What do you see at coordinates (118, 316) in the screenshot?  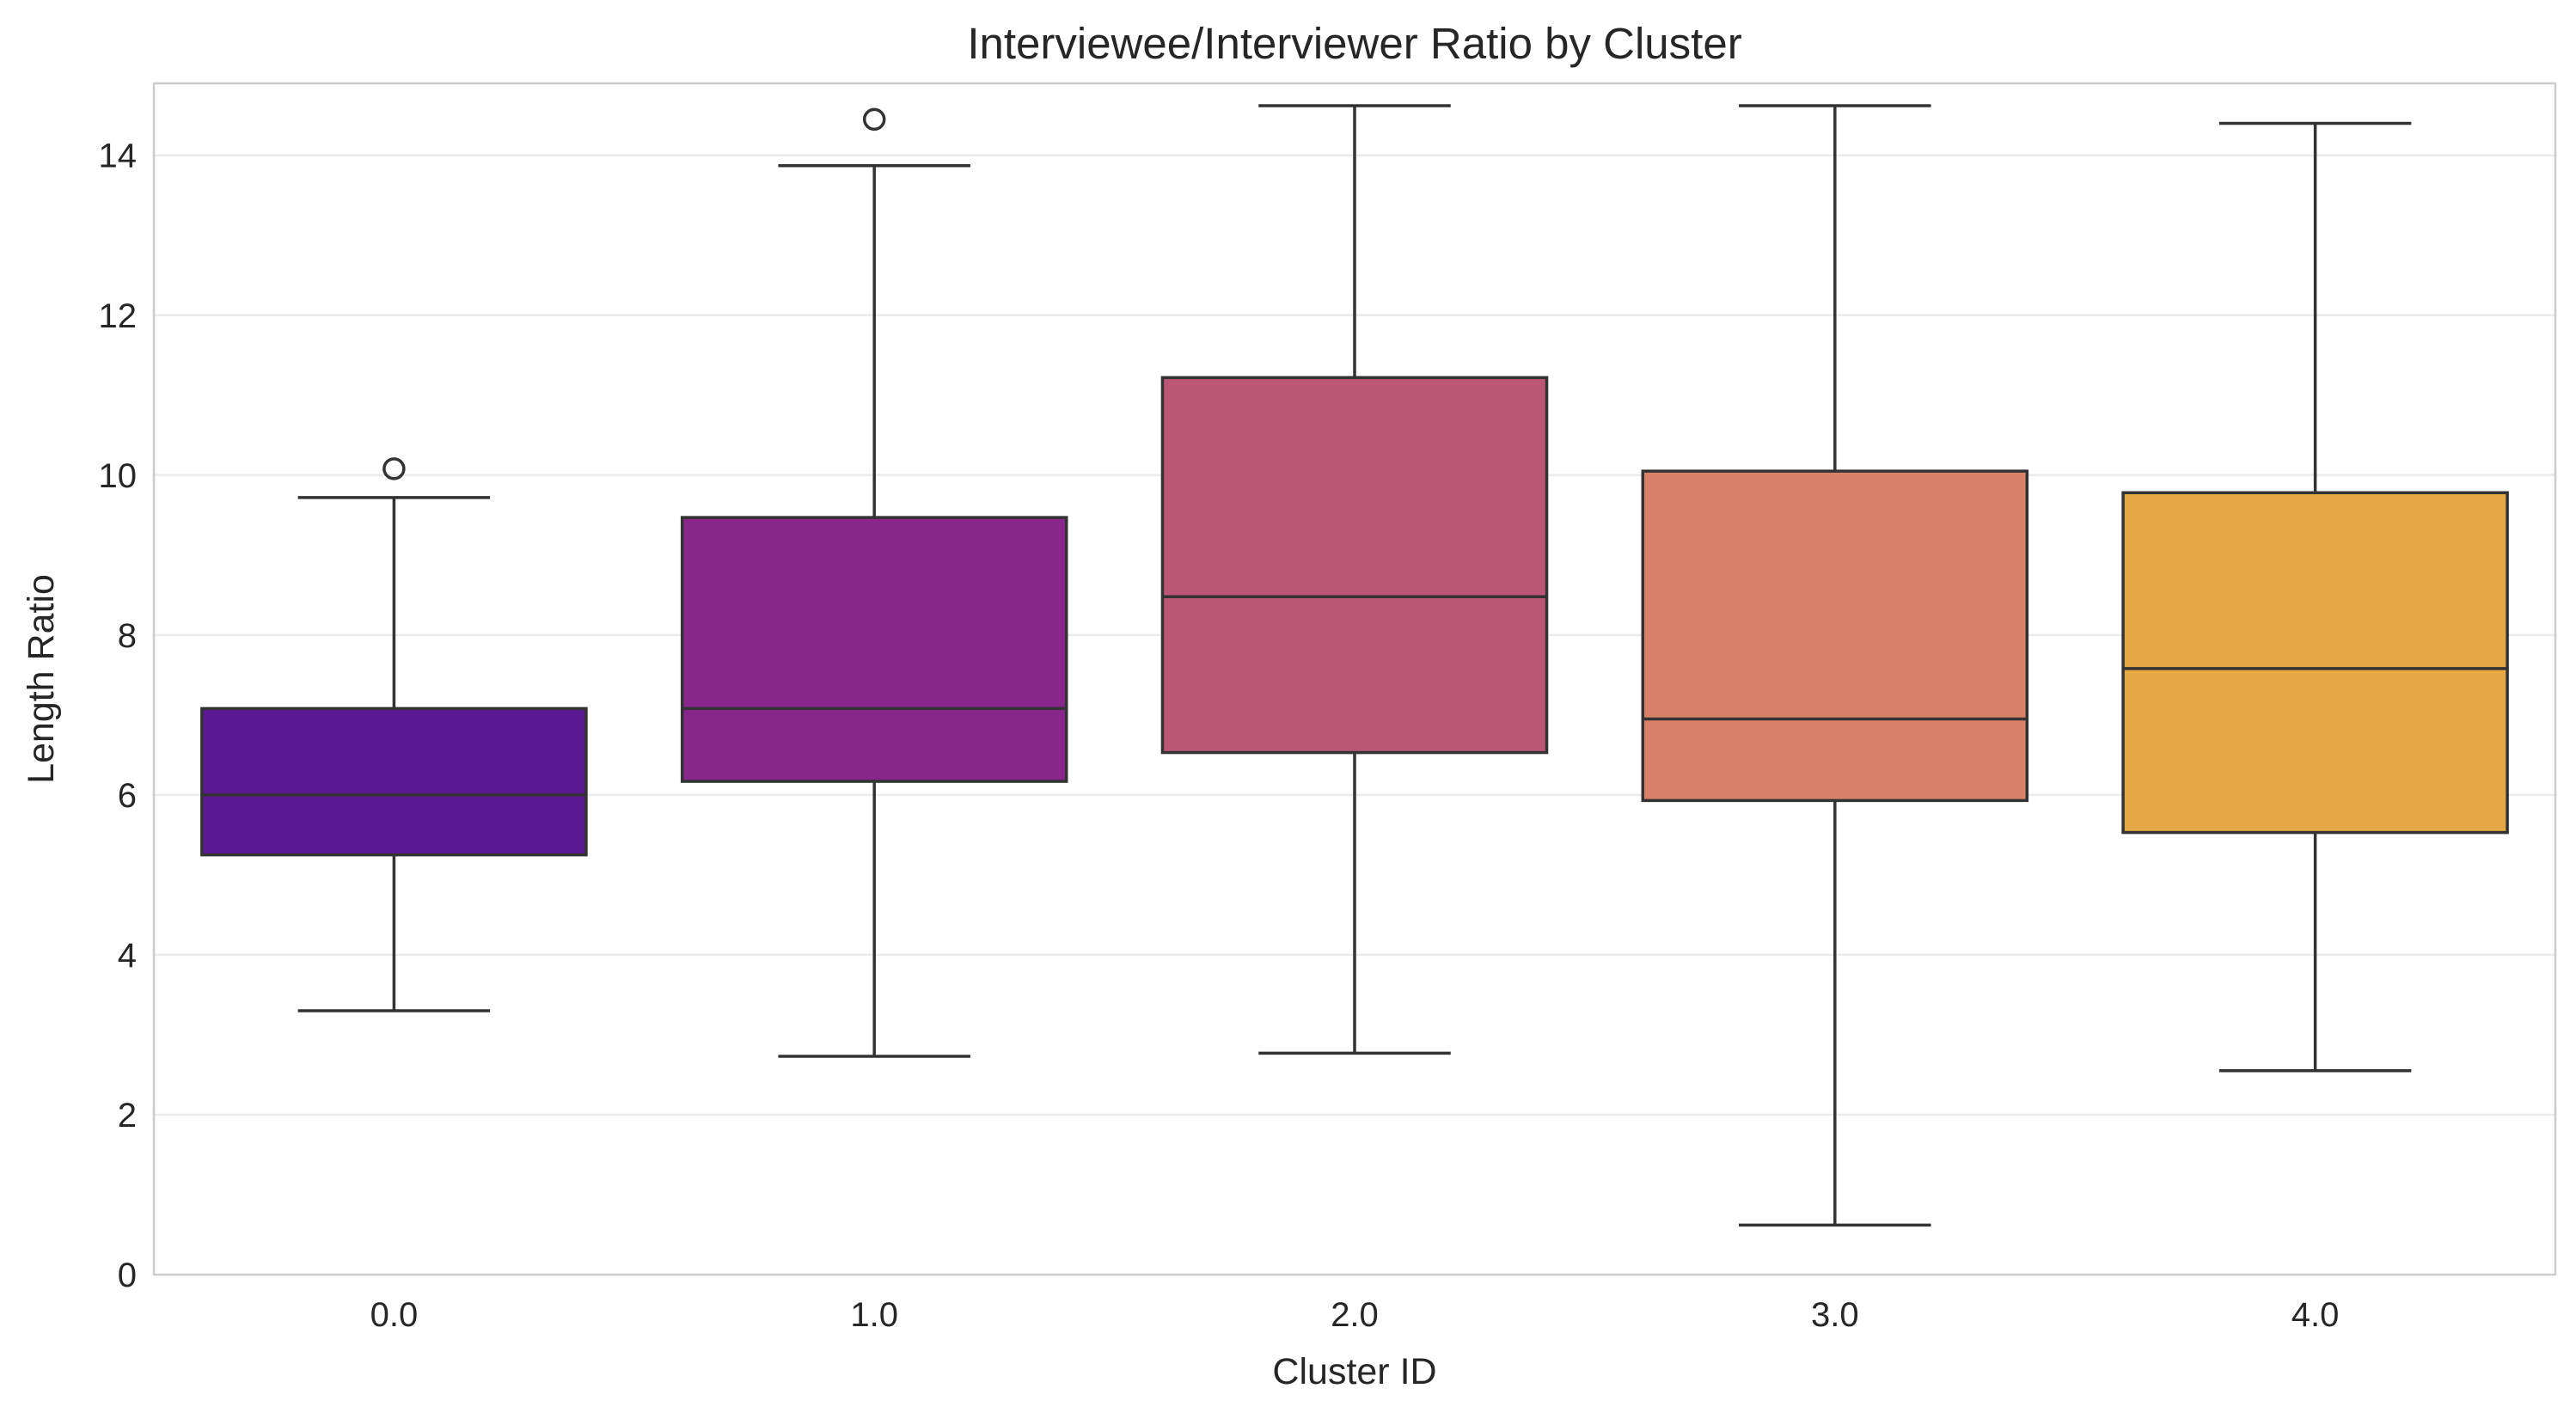 I see `y-tick-label: 12` at bounding box center [118, 316].